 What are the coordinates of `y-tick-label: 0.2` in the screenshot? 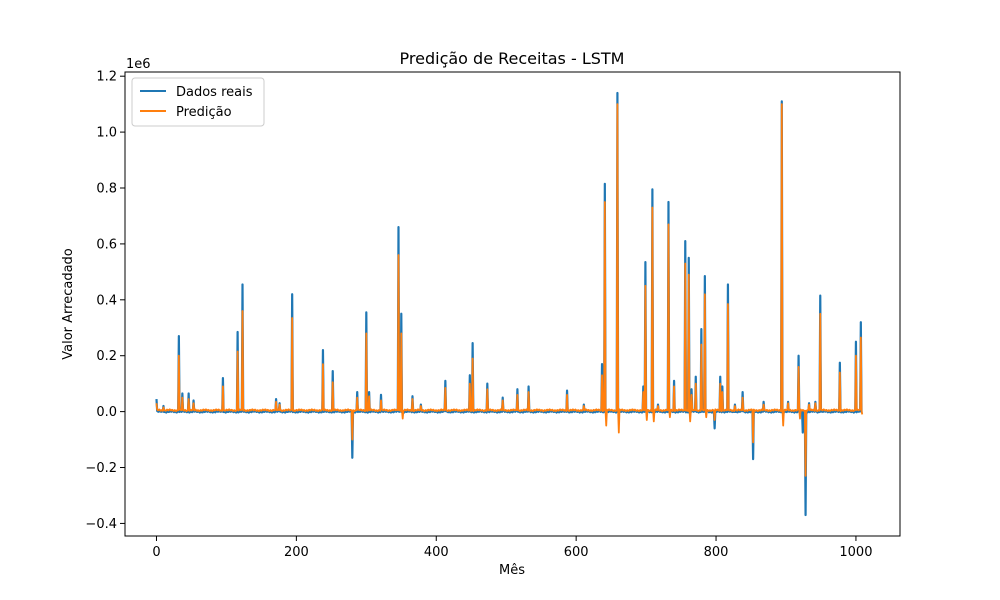 It's located at (106, 356).